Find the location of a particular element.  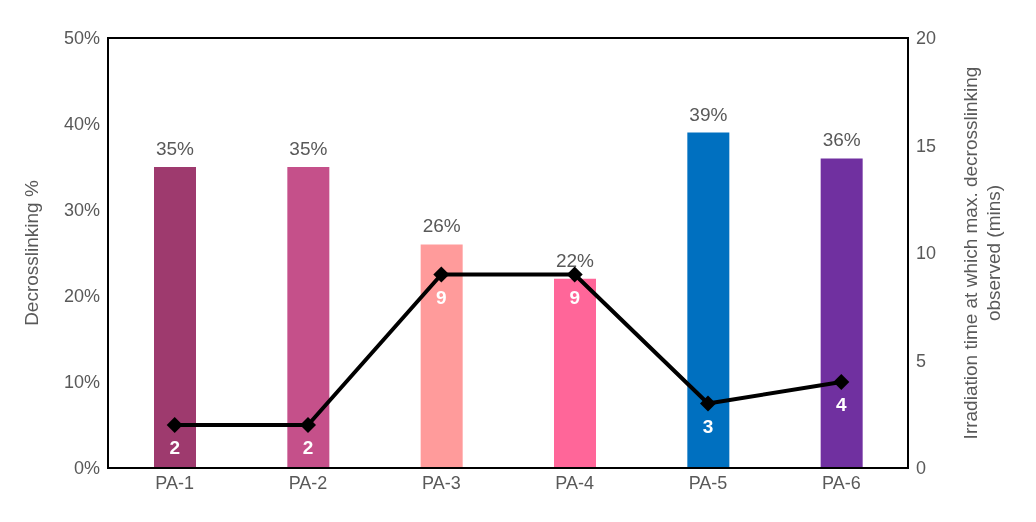

data-label: 36% is located at coordinates (841, 140).